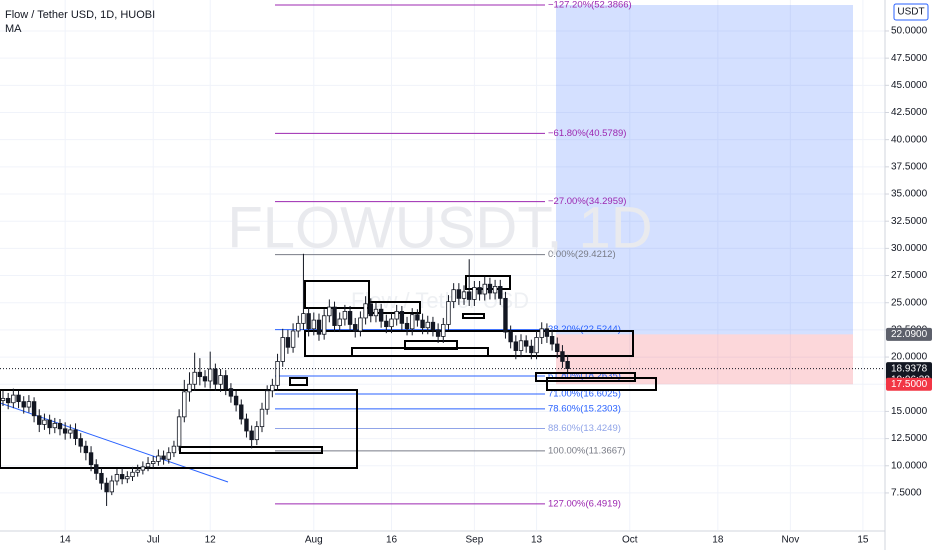 The image size is (932, 550). I want to click on x-tick-label: 12, so click(211, 540).